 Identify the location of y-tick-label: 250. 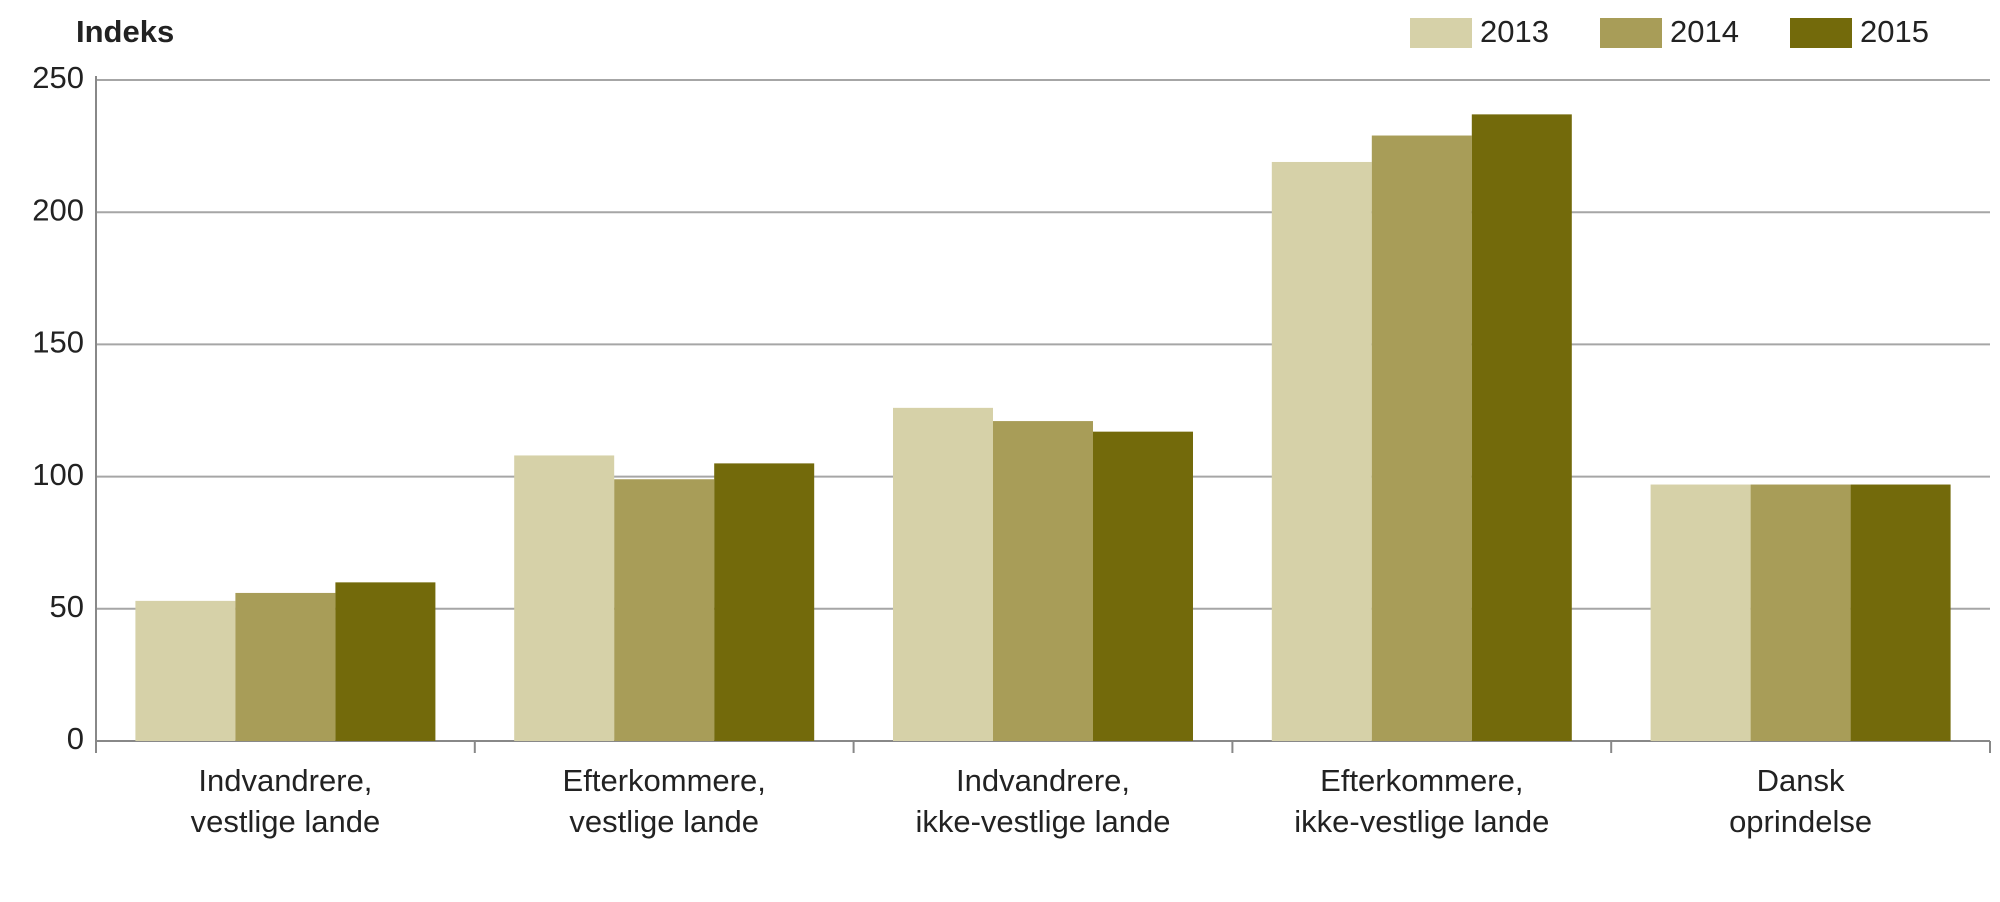
(58, 77).